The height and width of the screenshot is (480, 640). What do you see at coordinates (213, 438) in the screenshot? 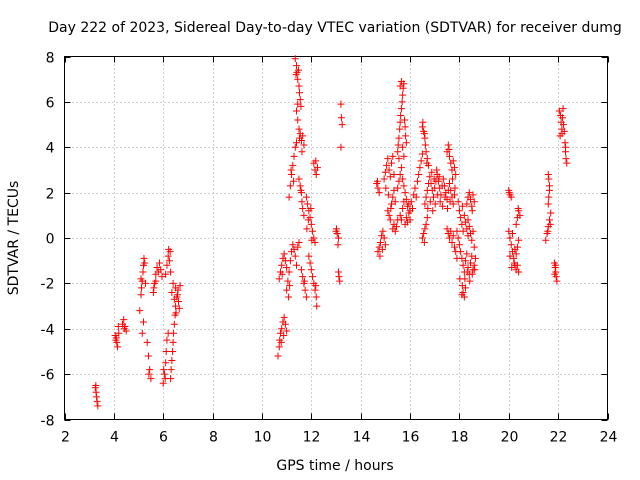
I see `x-tick-label: 8` at bounding box center [213, 438].